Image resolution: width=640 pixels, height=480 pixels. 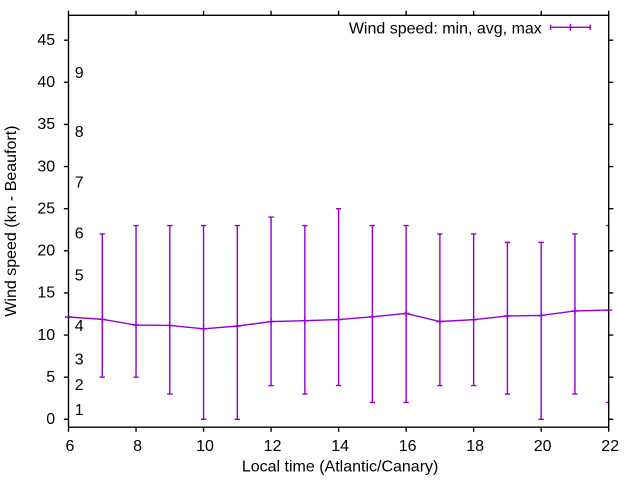 I want to click on svg-text: 18, so click(x=475, y=446).